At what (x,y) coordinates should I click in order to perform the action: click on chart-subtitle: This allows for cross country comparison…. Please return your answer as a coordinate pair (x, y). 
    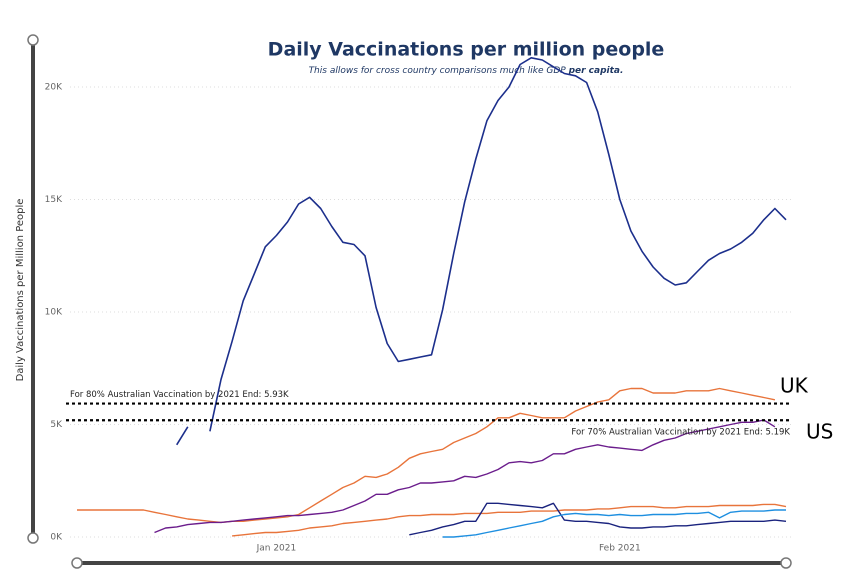
    Looking at the image, I should click on (466, 71).